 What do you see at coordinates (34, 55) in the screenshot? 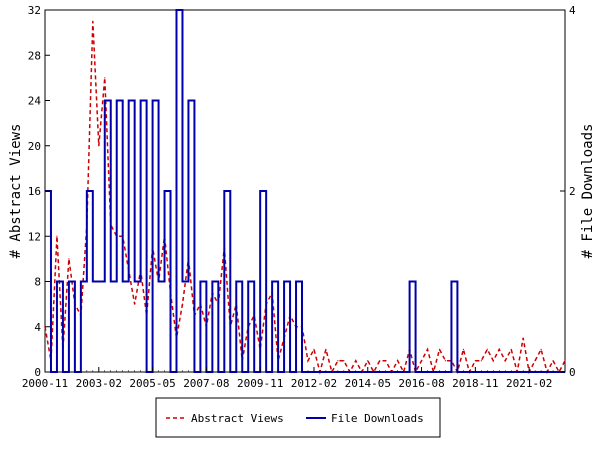
I see `y-left-tick-label: 28` at bounding box center [34, 55].